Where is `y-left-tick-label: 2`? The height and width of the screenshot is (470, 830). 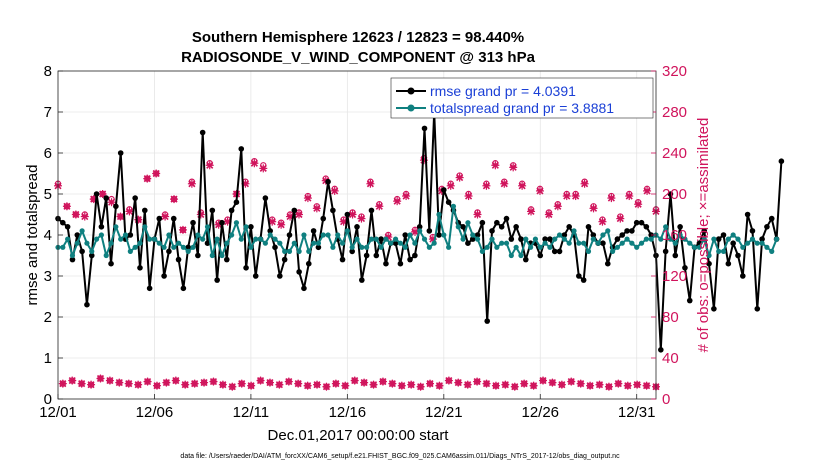
y-left-tick-label: 2 is located at coordinates (48, 317).